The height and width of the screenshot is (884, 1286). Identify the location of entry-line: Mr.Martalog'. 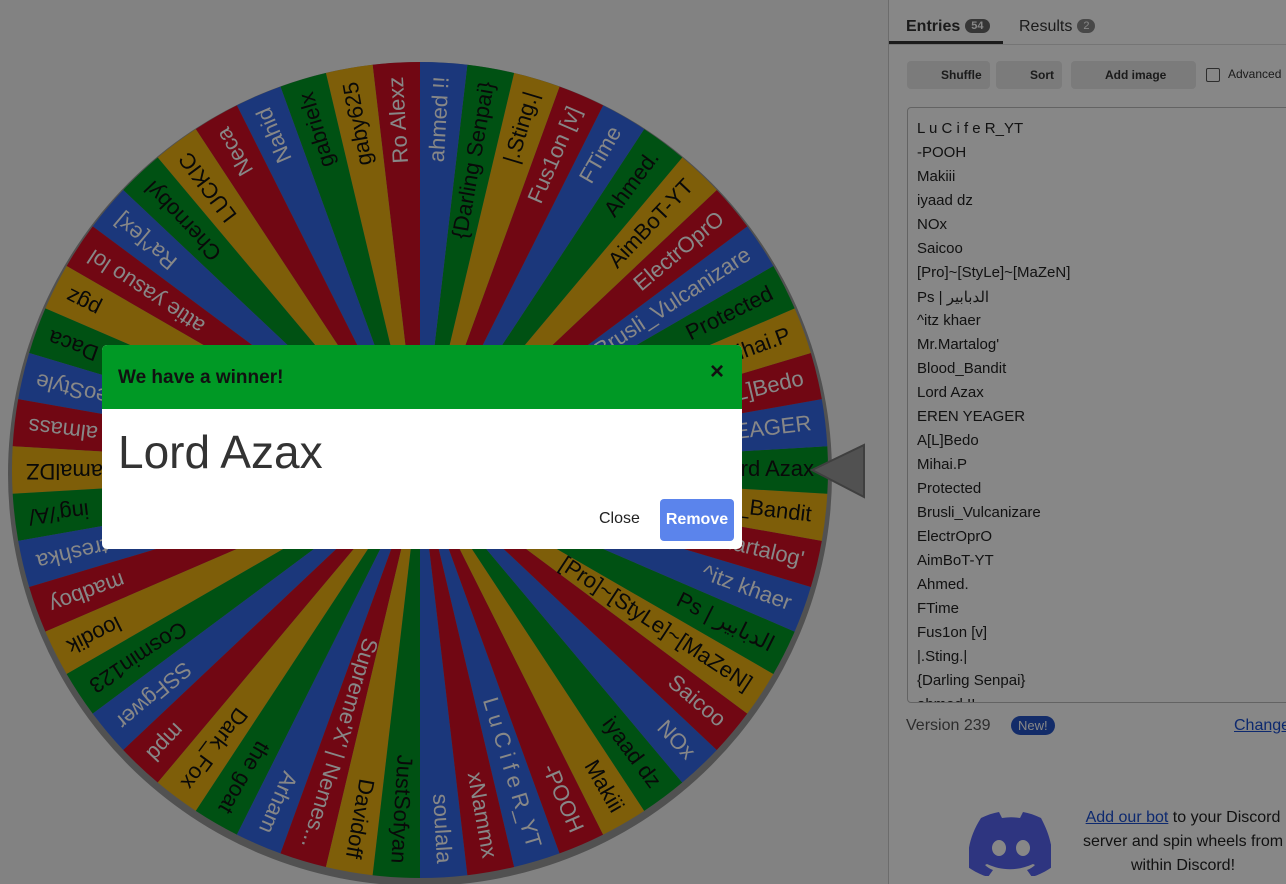
(958, 344).